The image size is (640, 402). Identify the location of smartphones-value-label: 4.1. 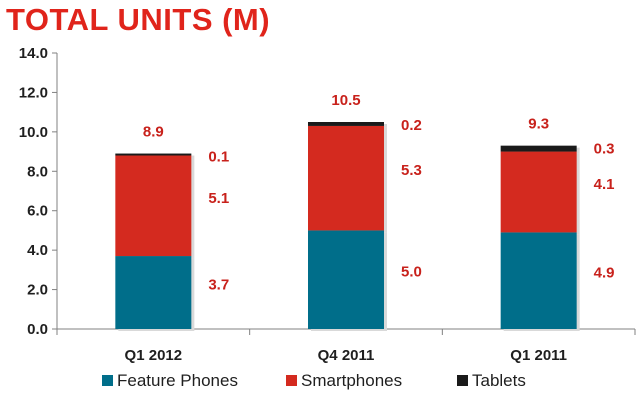
(604, 184).